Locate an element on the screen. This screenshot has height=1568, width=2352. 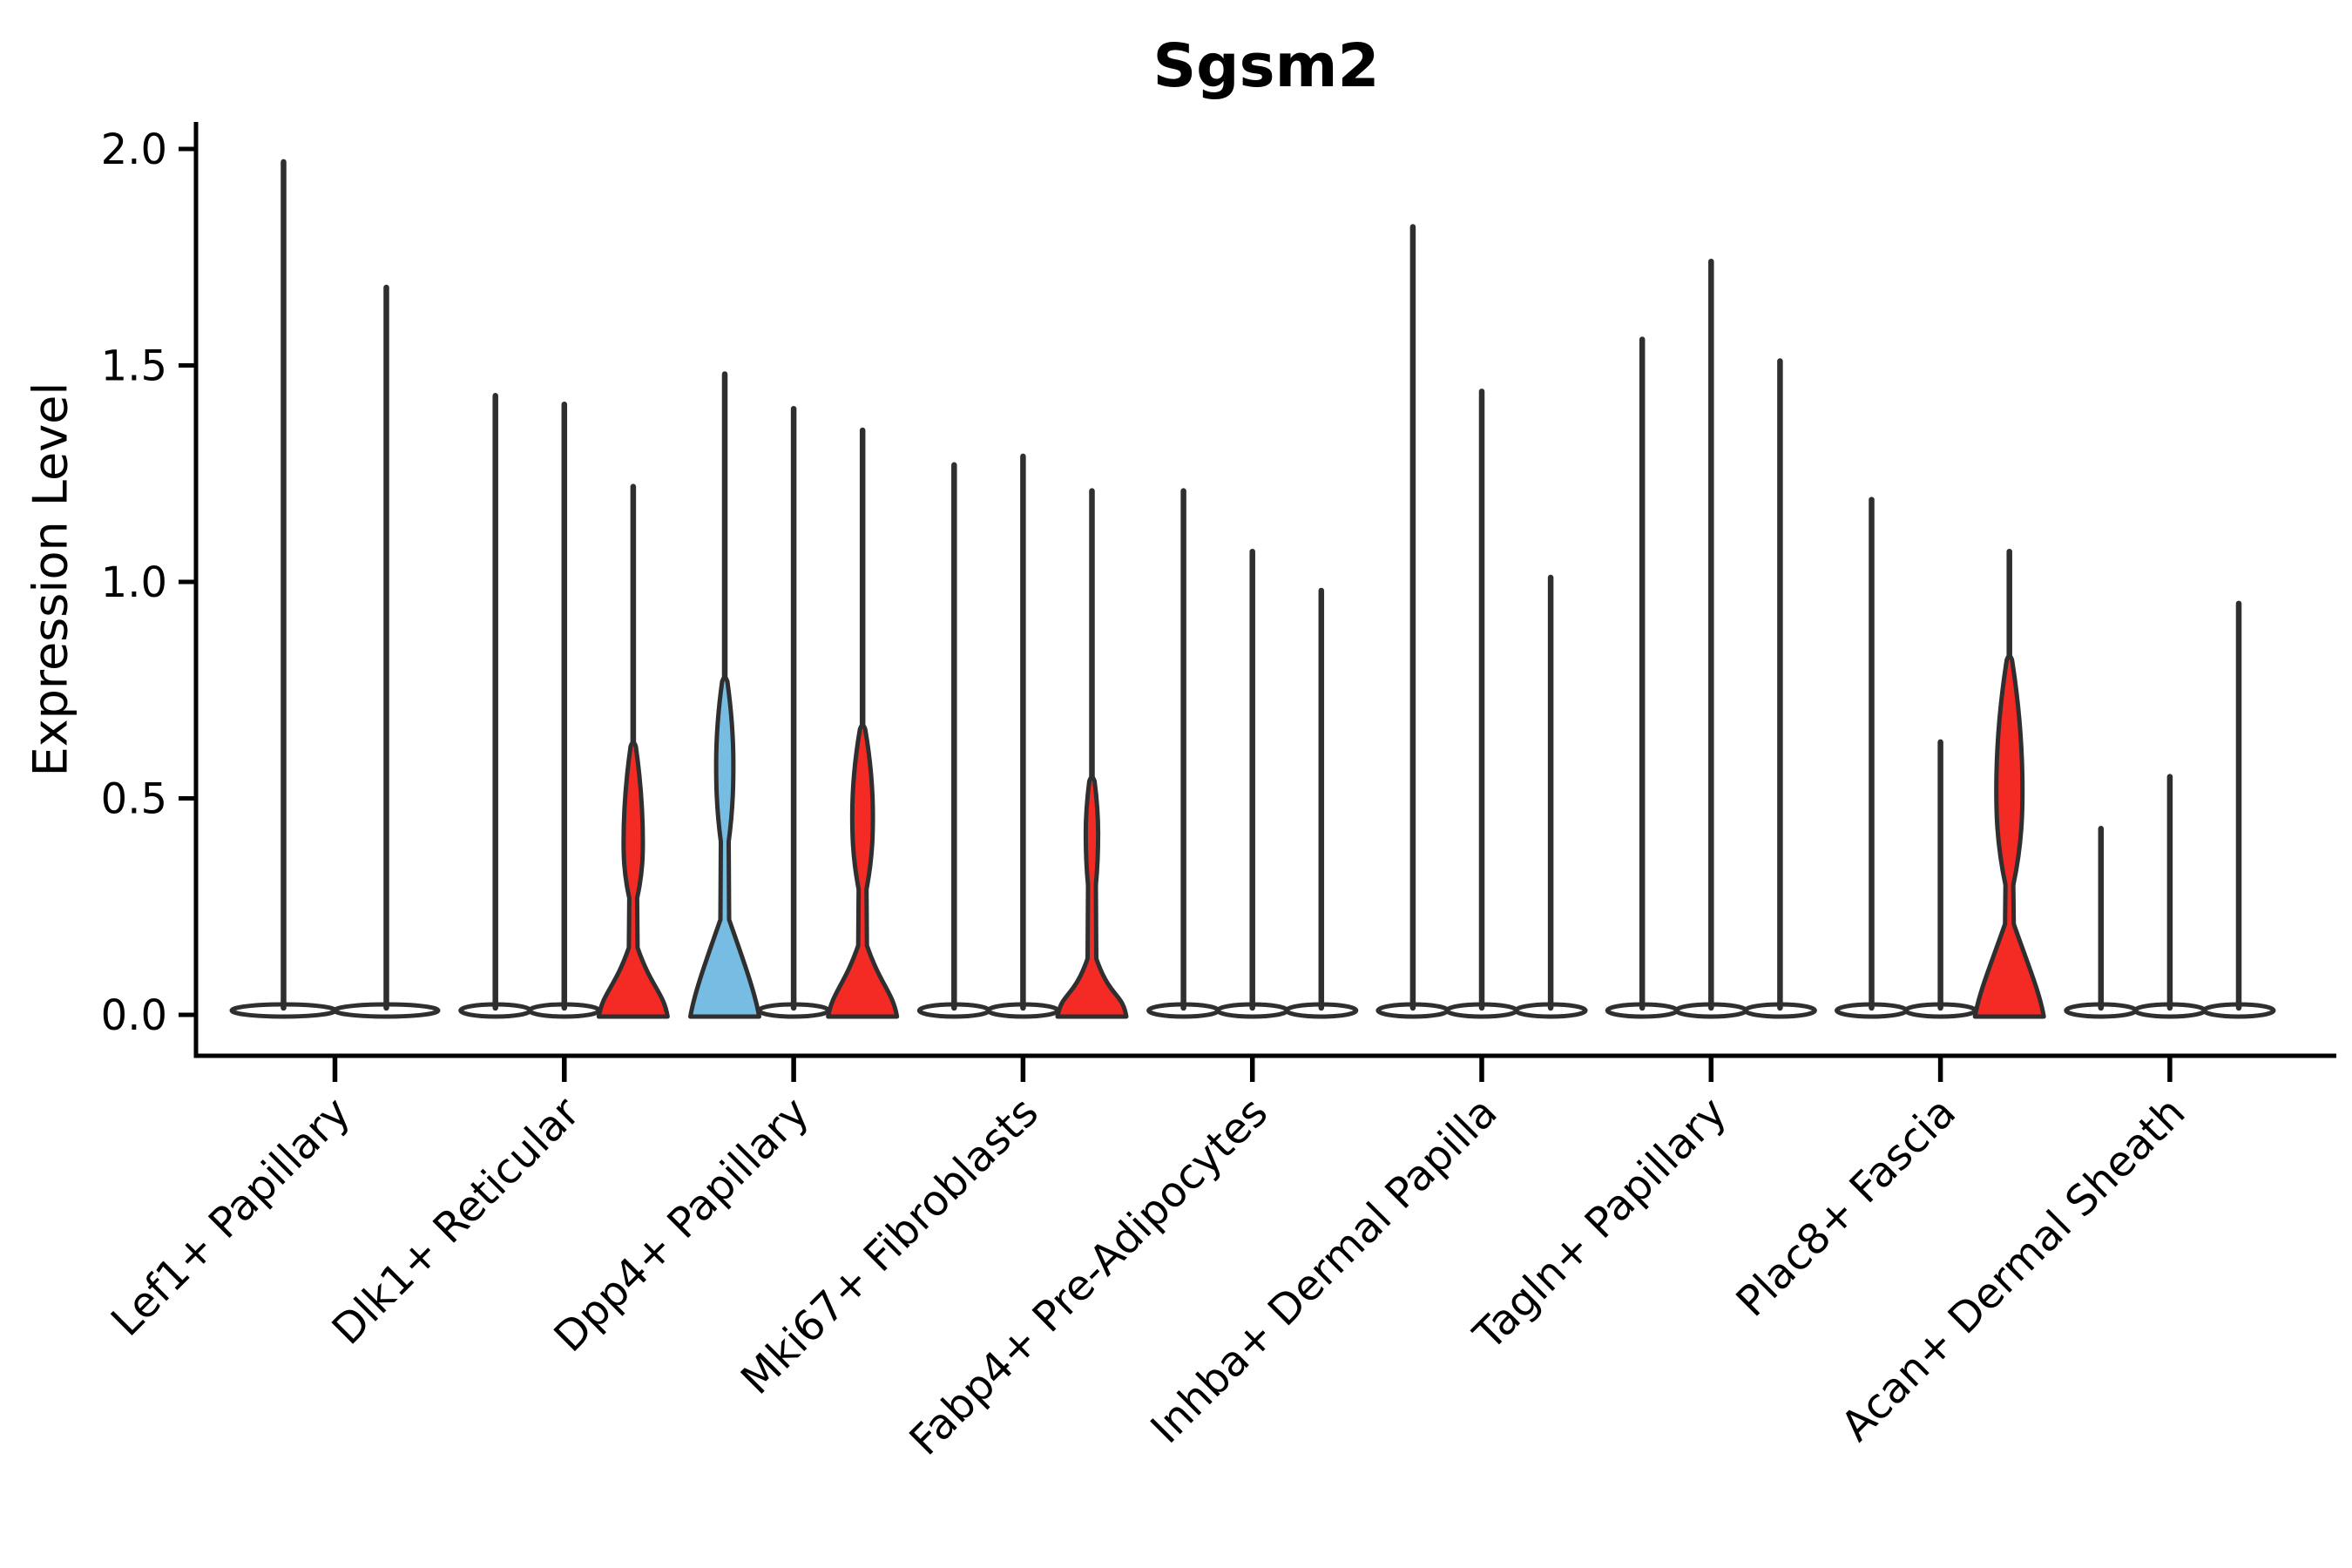
x-axis-label: Plac8+ Fascia is located at coordinates (1846, 1207).